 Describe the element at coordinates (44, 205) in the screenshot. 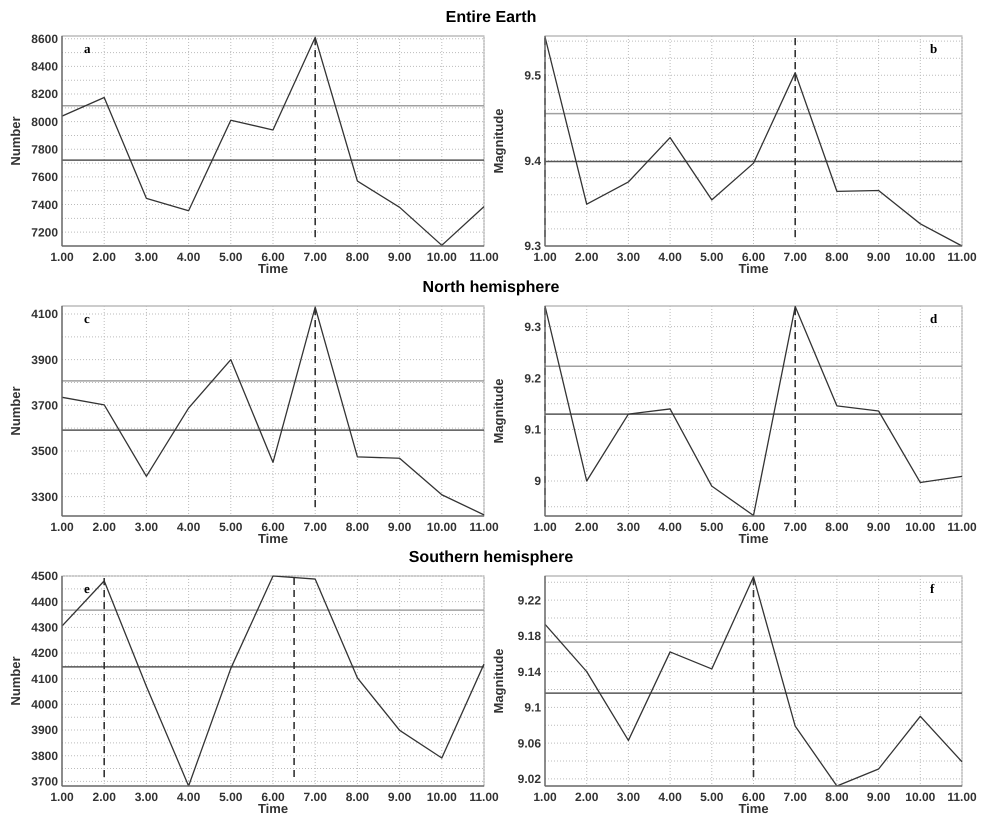

I see `y-tick-label: 7400` at that location.